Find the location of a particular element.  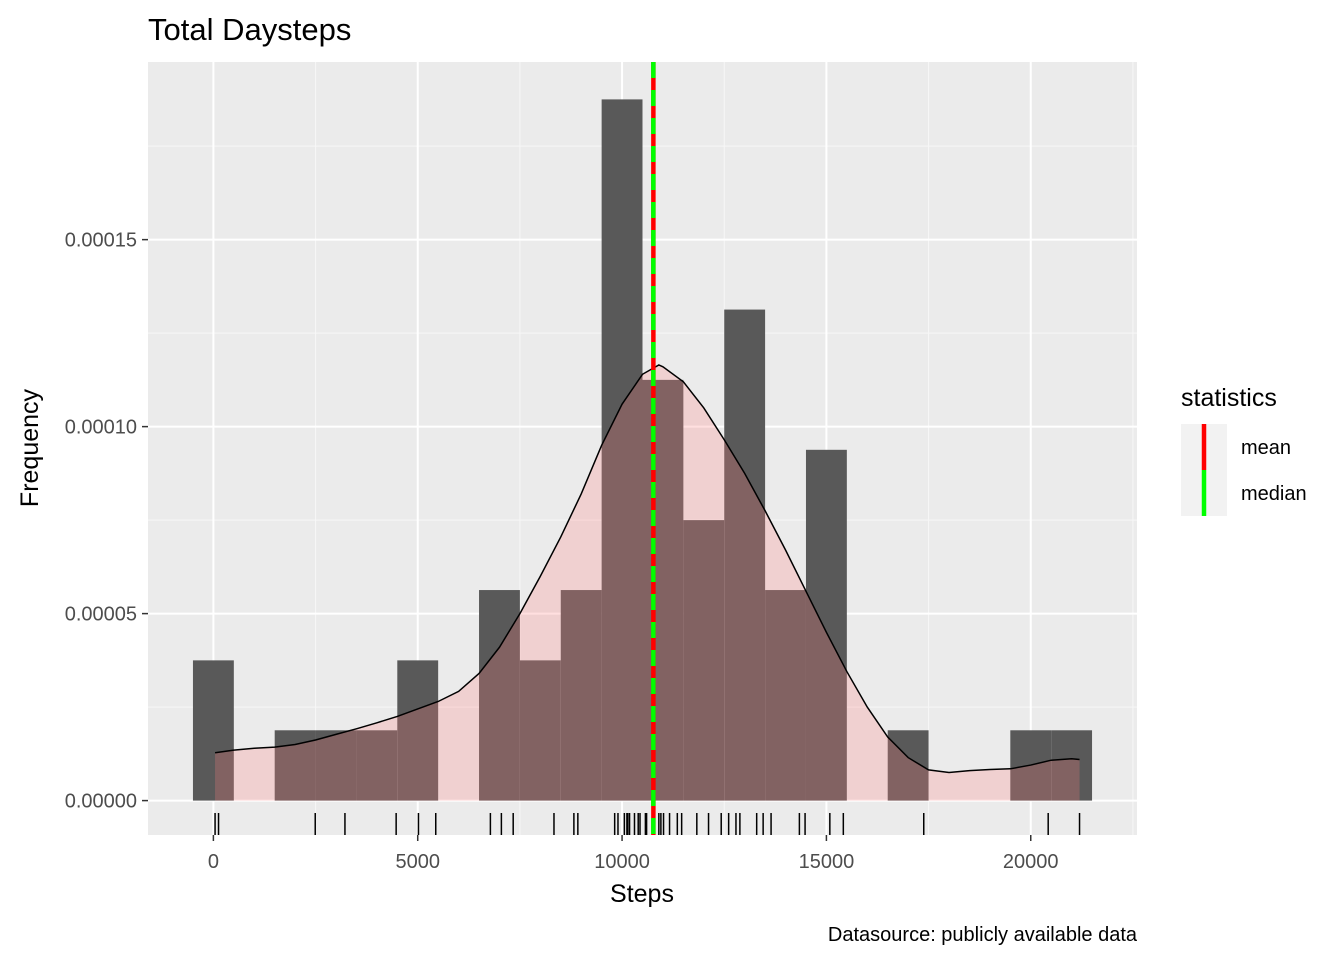

x-axis: 0 5000 10000 15000 20000 is located at coordinates (633, 854).